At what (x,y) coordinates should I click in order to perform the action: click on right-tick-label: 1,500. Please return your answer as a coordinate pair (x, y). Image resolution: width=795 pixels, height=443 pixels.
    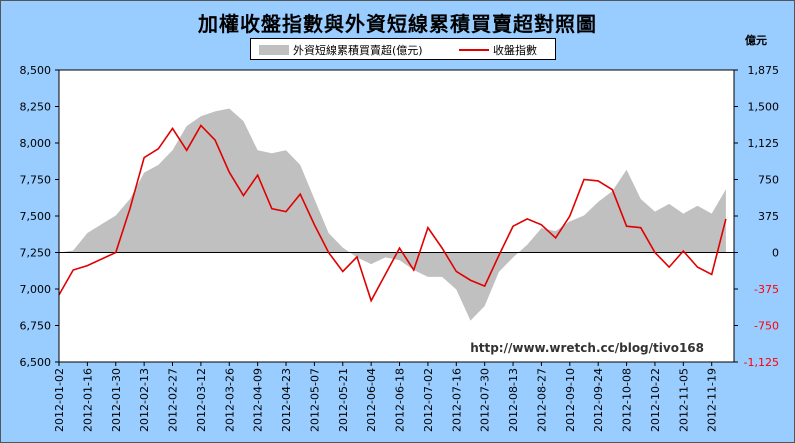
    Looking at the image, I should click on (764, 107).